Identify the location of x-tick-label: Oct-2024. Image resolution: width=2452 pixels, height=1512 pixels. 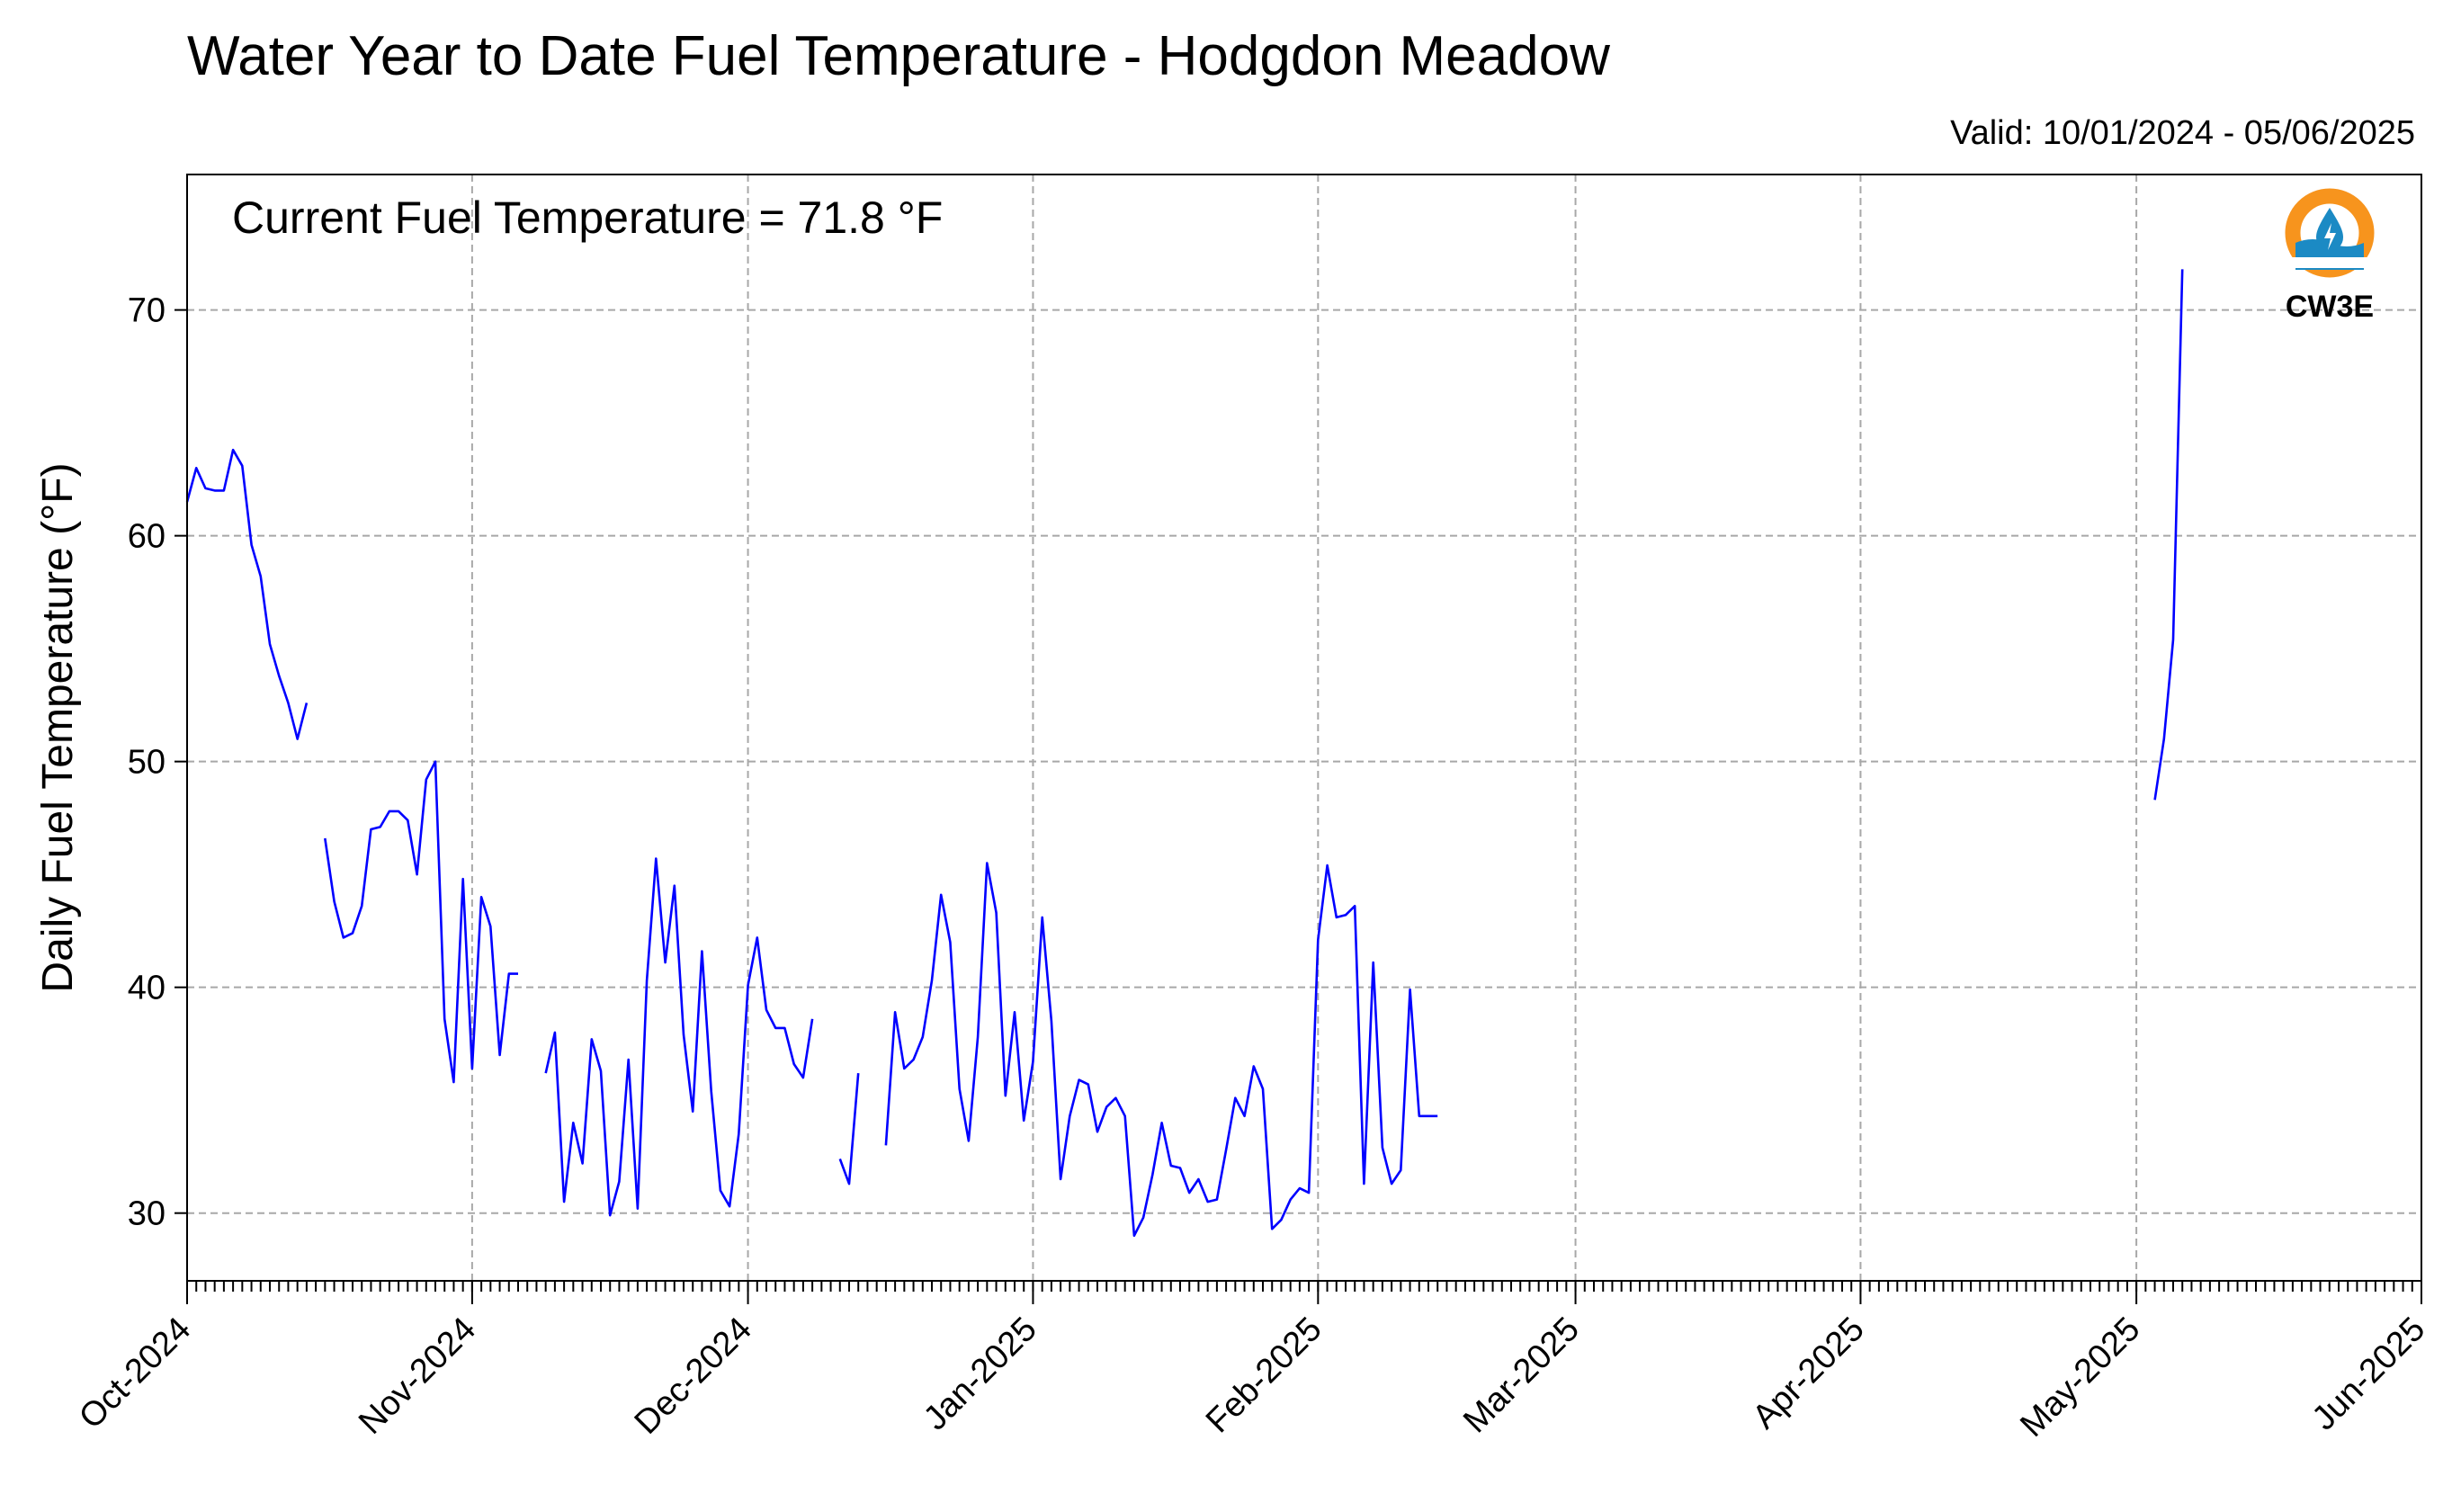
(135, 1373).